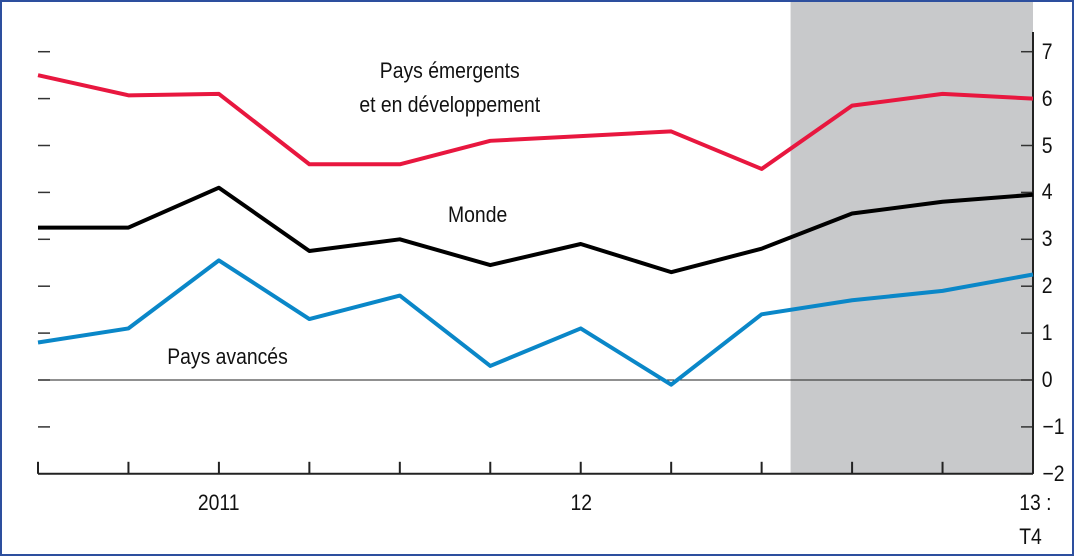  Describe the element at coordinates (1035, 519) in the screenshot. I see `x-tick-label: 13 : T4` at that location.